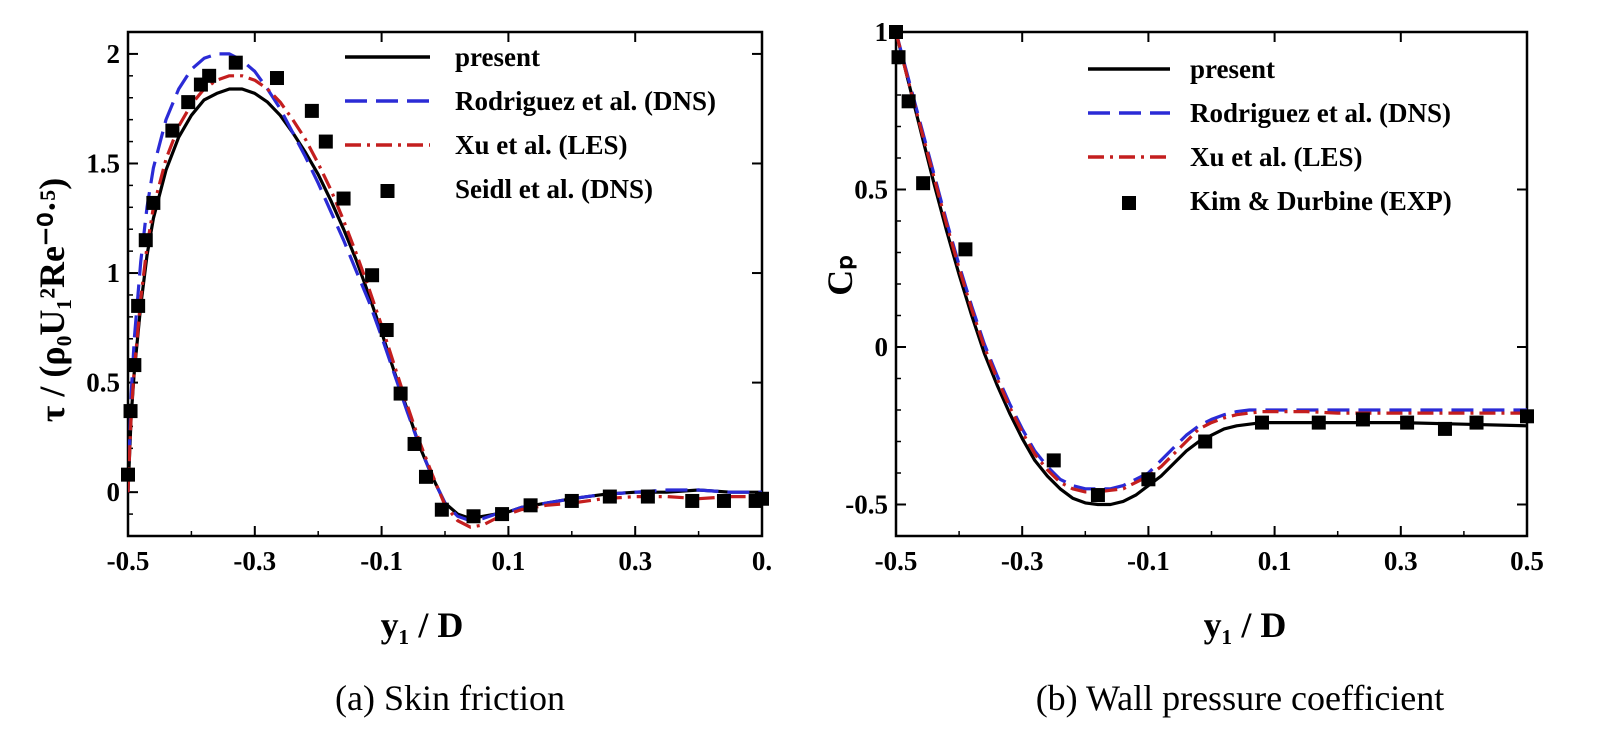  What do you see at coordinates (1240, 698) in the screenshot?
I see `caption-b: (b) Wall pressure coefficient` at bounding box center [1240, 698].